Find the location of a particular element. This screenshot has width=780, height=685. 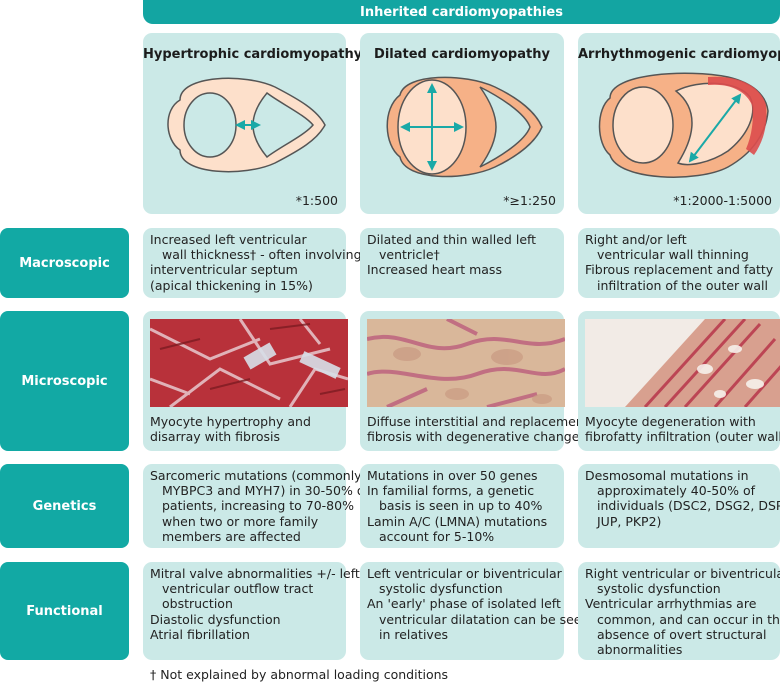

dcm-header-panel: Dilated cardiomyopathy *≥1:250 is located at coordinates (462, 123).